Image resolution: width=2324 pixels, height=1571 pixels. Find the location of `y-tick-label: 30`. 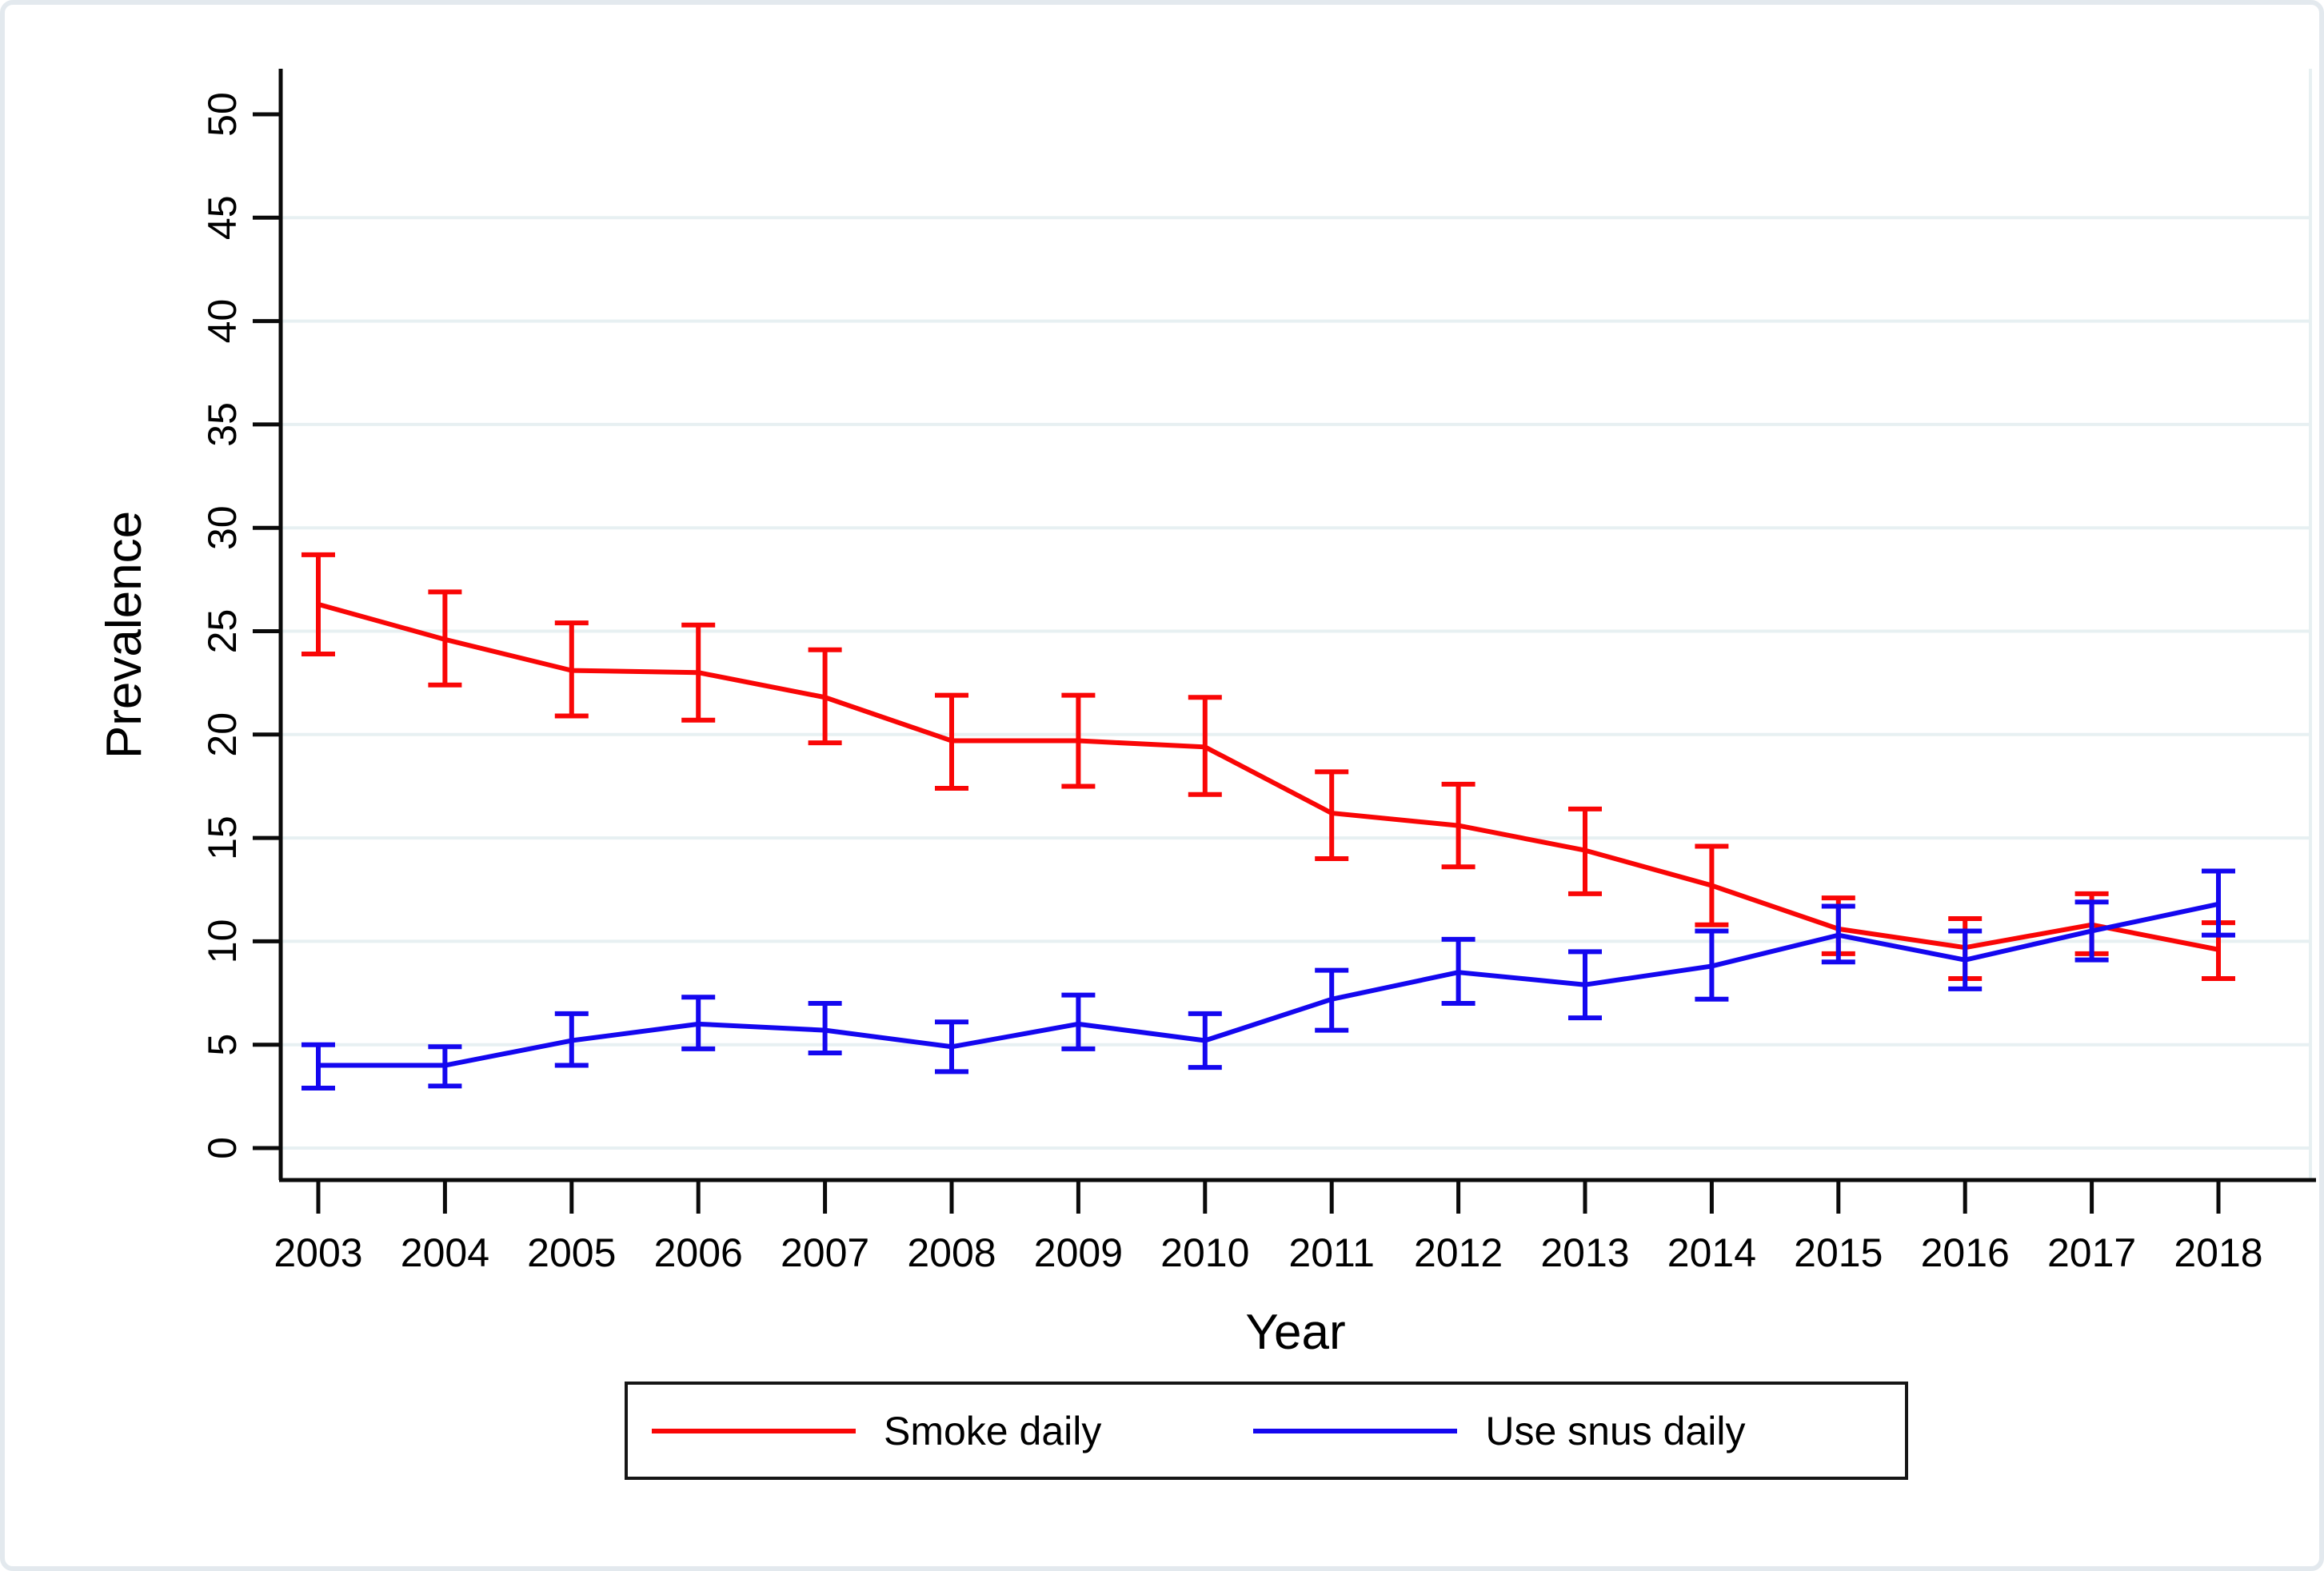

y-tick-label: 30 is located at coordinates (222, 527).